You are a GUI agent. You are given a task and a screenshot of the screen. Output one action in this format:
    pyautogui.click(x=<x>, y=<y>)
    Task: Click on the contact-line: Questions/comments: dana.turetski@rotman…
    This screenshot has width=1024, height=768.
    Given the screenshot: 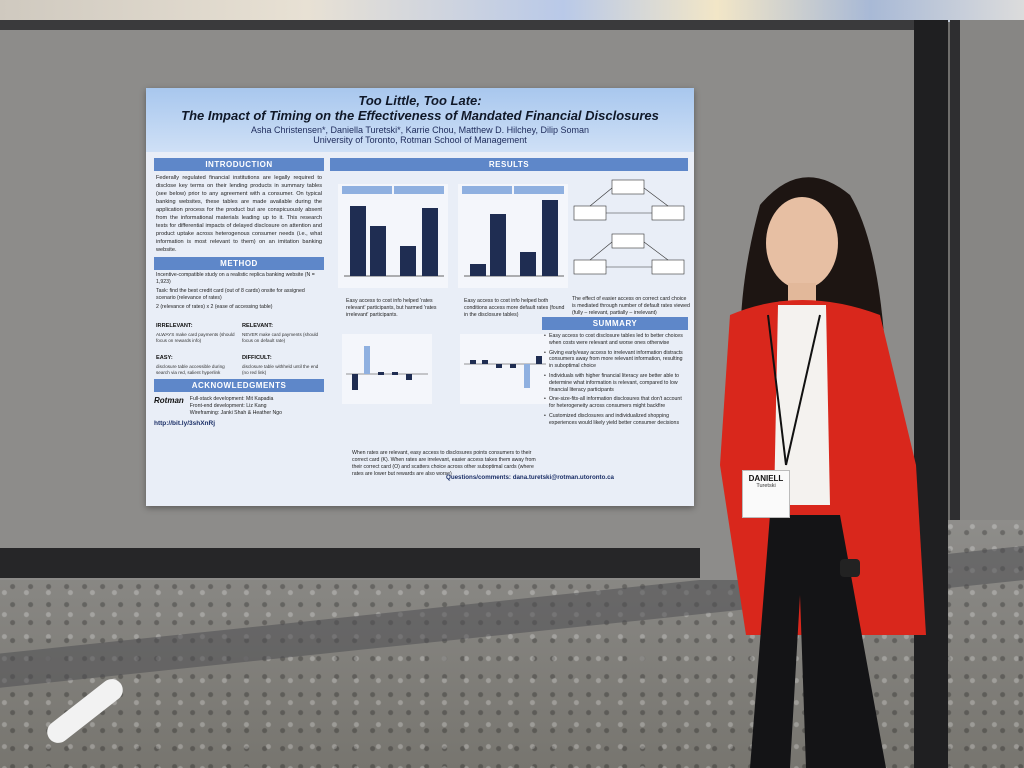 What is the action you would take?
    pyautogui.click(x=530, y=477)
    